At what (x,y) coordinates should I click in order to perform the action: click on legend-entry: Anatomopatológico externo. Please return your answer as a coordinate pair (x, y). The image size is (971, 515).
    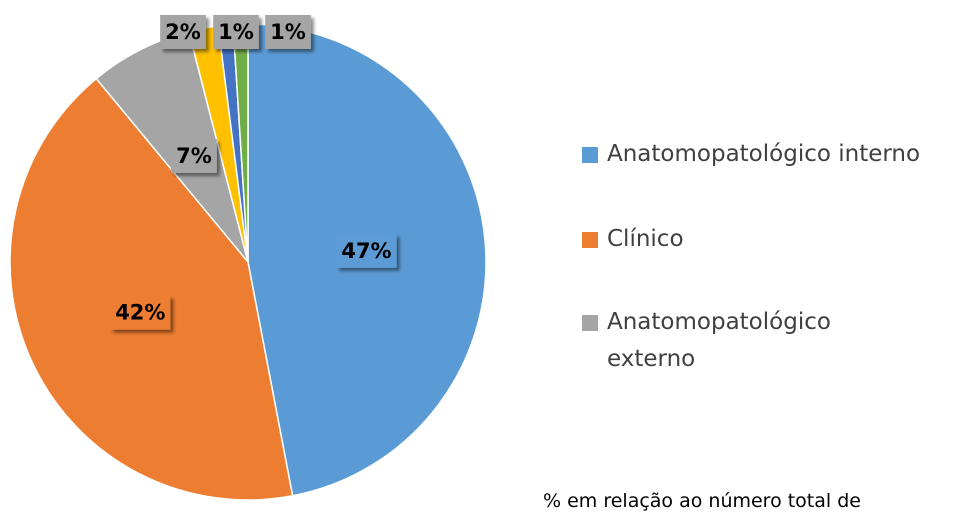
    Looking at the image, I should click on (776, 341).